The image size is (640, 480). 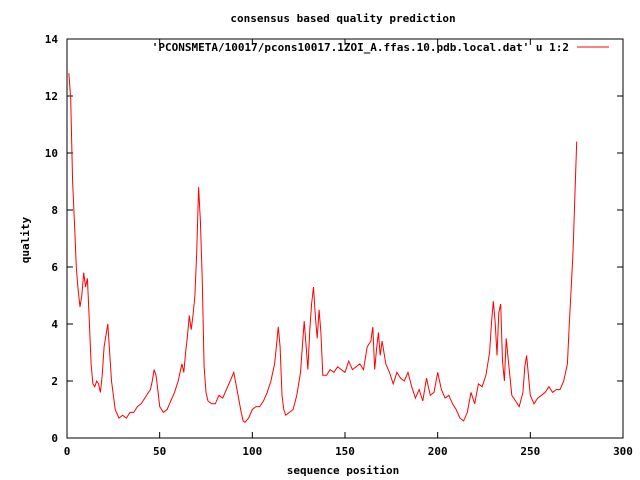 I want to click on y-tick-label: 0, so click(x=54, y=438).